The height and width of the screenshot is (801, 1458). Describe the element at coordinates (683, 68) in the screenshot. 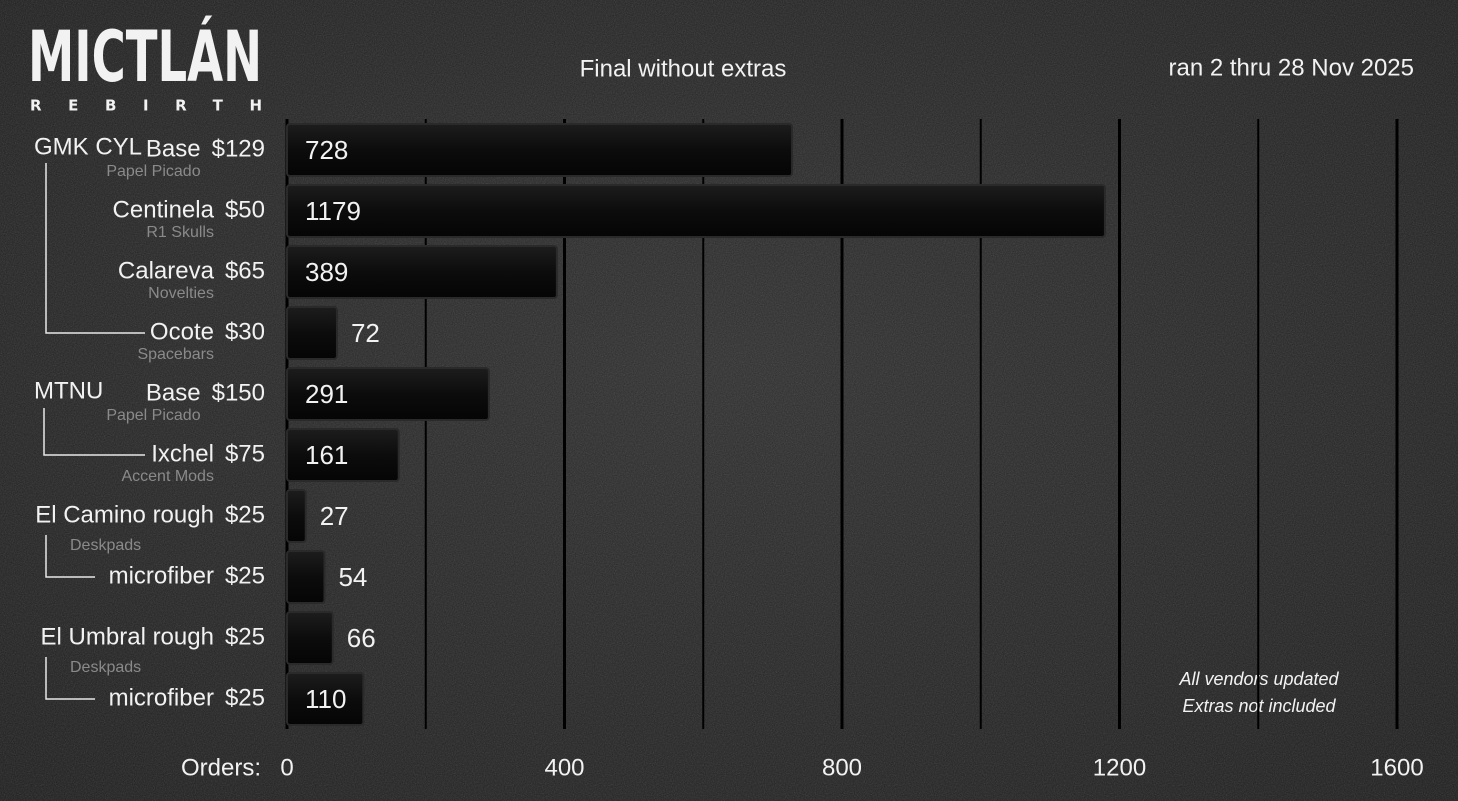

I see `chart-title: Final without extras` at that location.